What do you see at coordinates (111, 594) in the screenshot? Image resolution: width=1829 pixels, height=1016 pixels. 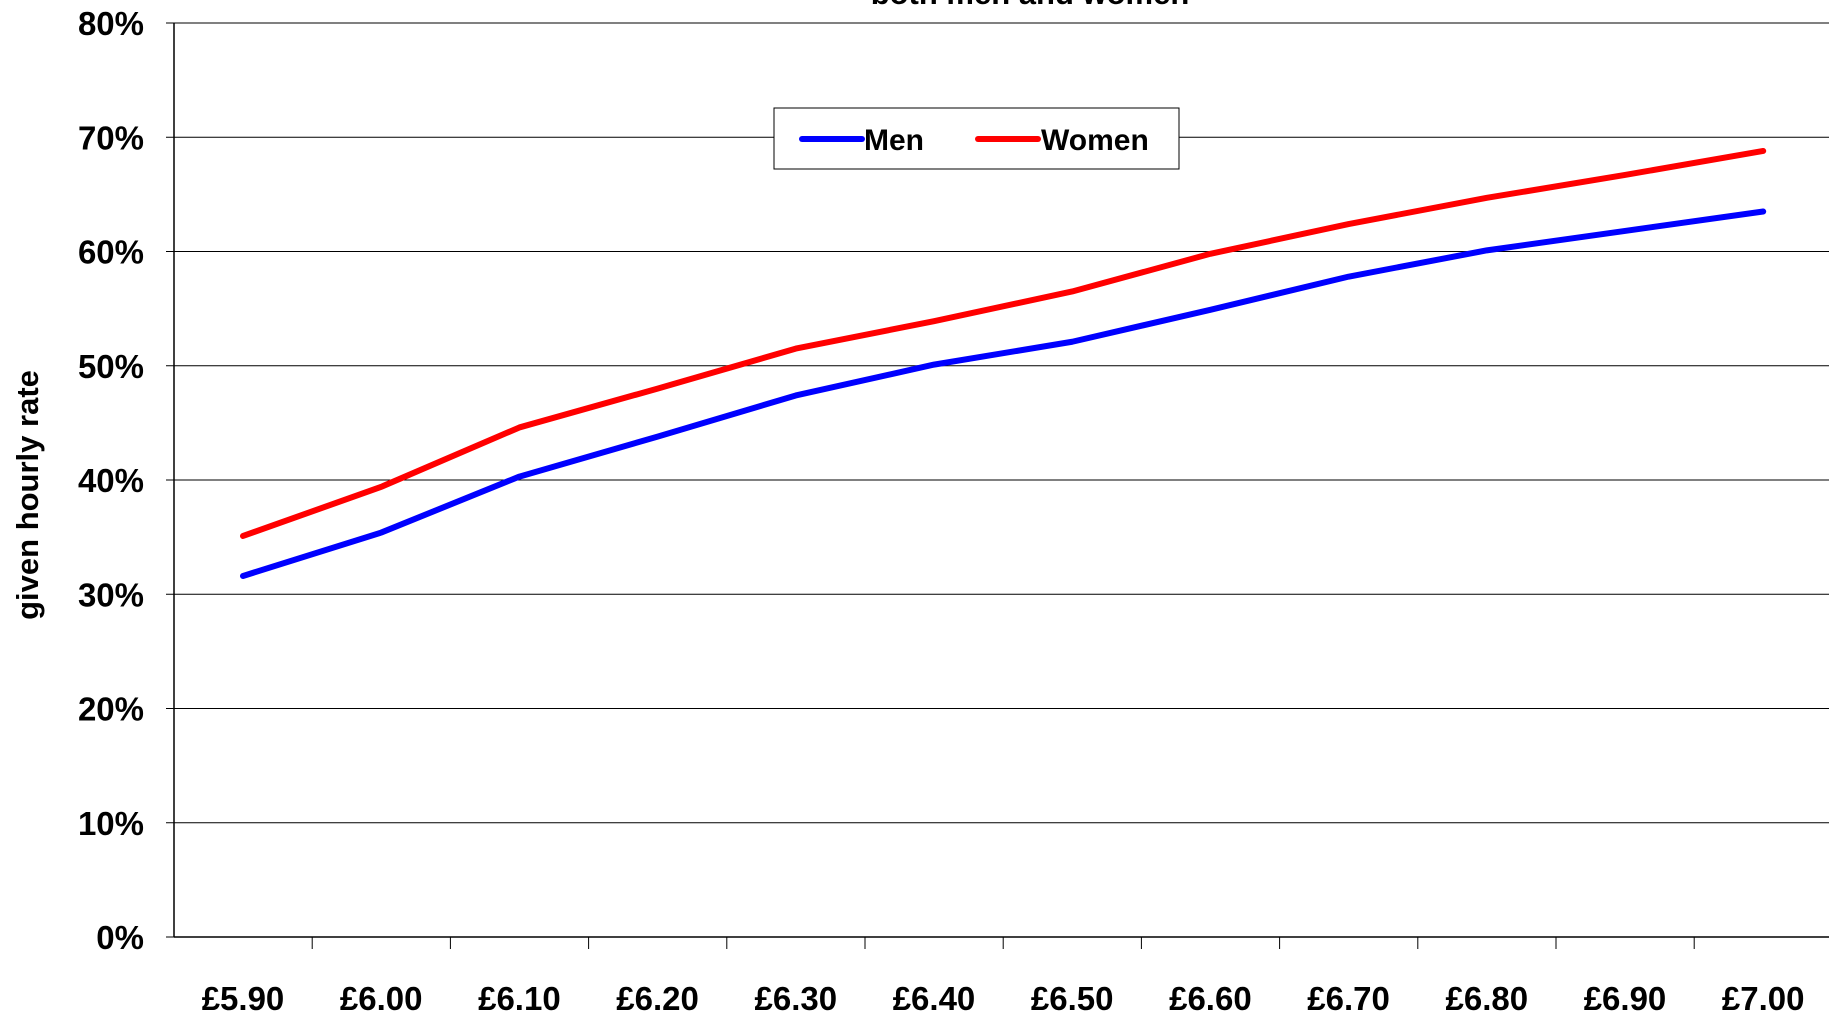 I see `y-tick-label: 30%` at bounding box center [111, 594].